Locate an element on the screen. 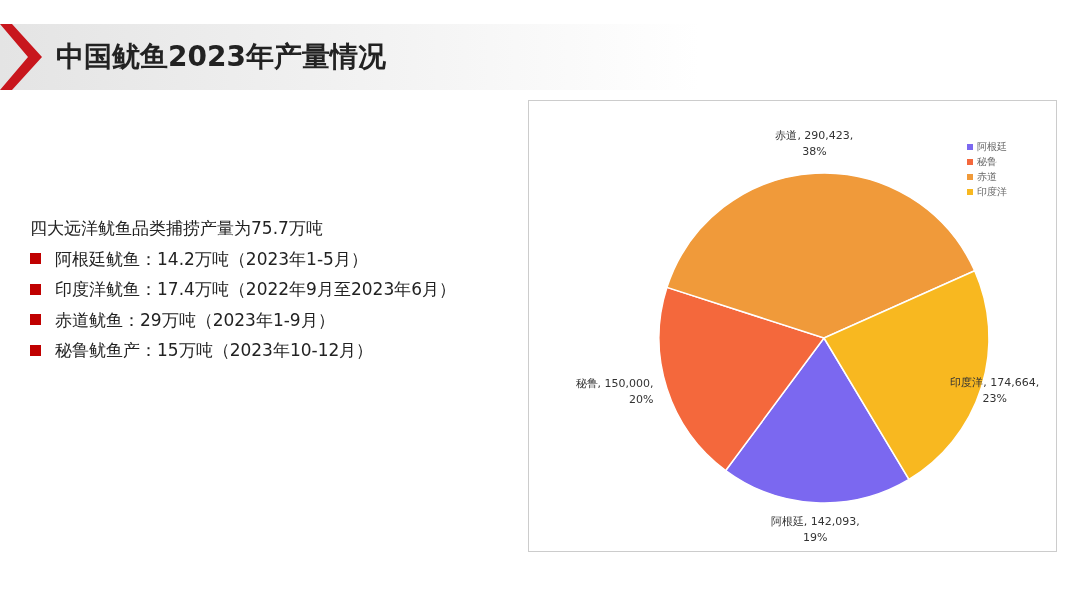 The height and width of the screenshot is (604, 1080). text: 秘鲁鱿鱼产：15万吨（2023年10-12月） is located at coordinates (214, 350).